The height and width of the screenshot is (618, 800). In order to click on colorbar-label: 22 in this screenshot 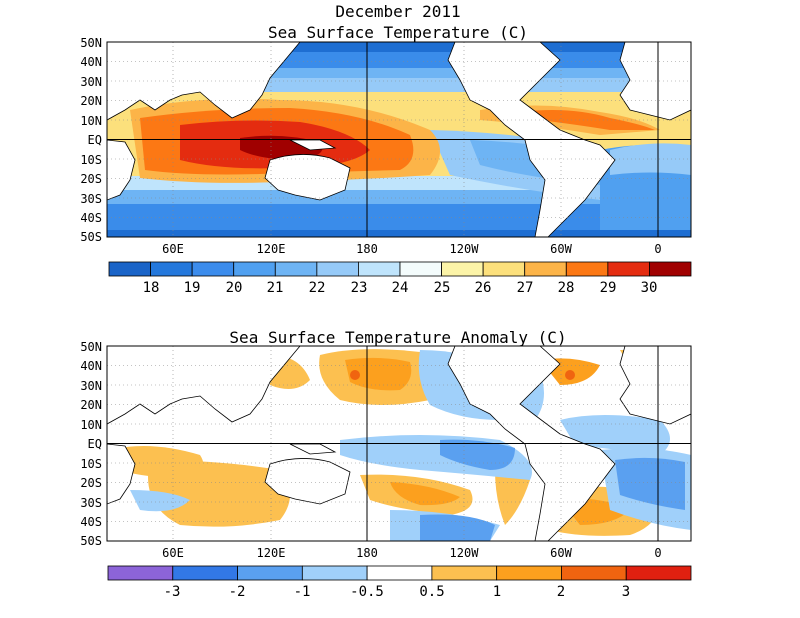, I will do `click(317, 288)`.